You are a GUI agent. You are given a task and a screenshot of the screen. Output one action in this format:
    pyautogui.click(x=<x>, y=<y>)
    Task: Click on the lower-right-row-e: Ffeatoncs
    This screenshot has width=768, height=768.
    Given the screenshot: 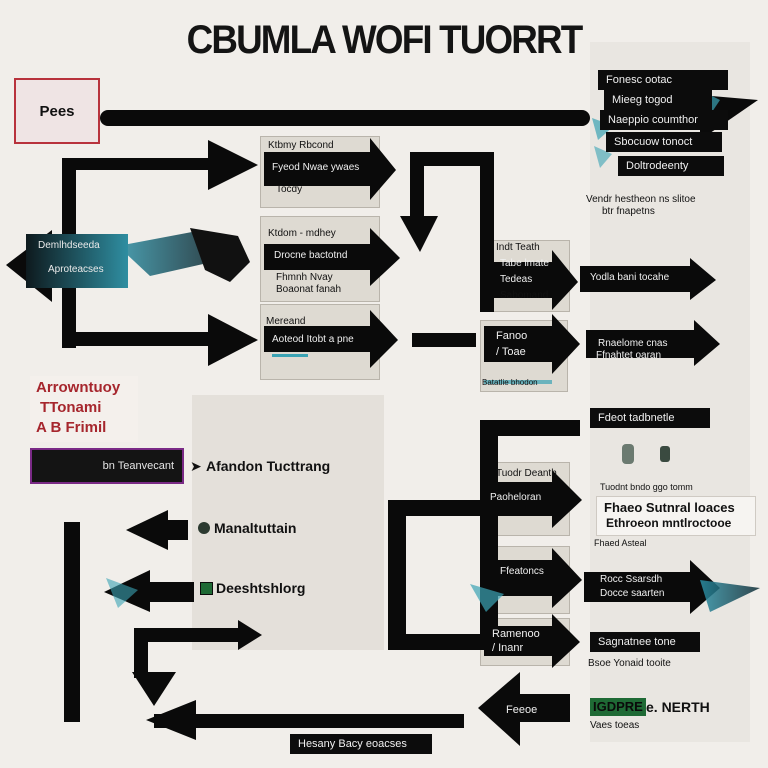 What is the action you would take?
    pyautogui.click(x=522, y=571)
    